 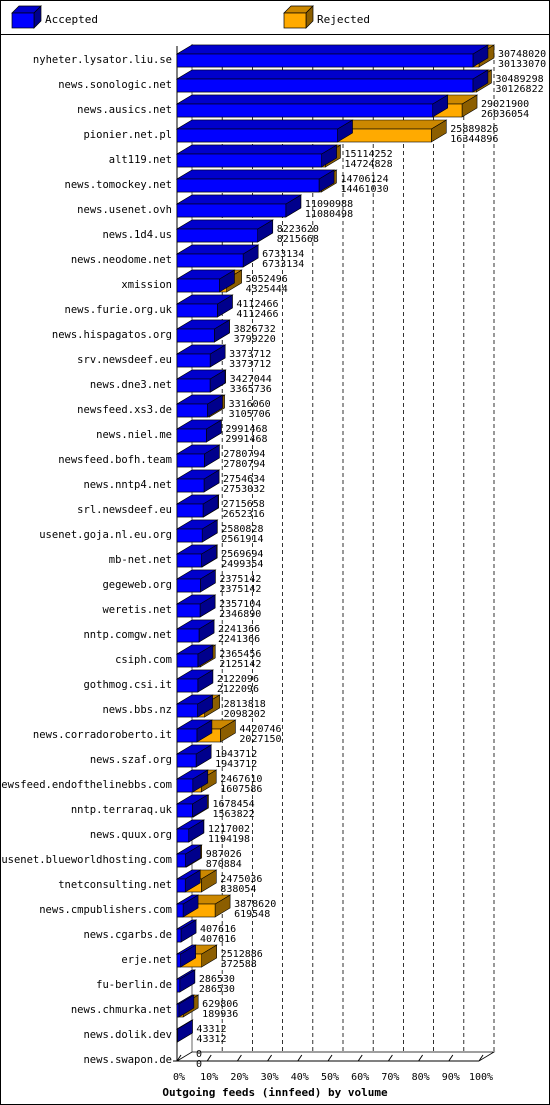 What do you see at coordinates (217, 979) in the screenshot?
I see `value-label-offered: 286530` at bounding box center [217, 979].